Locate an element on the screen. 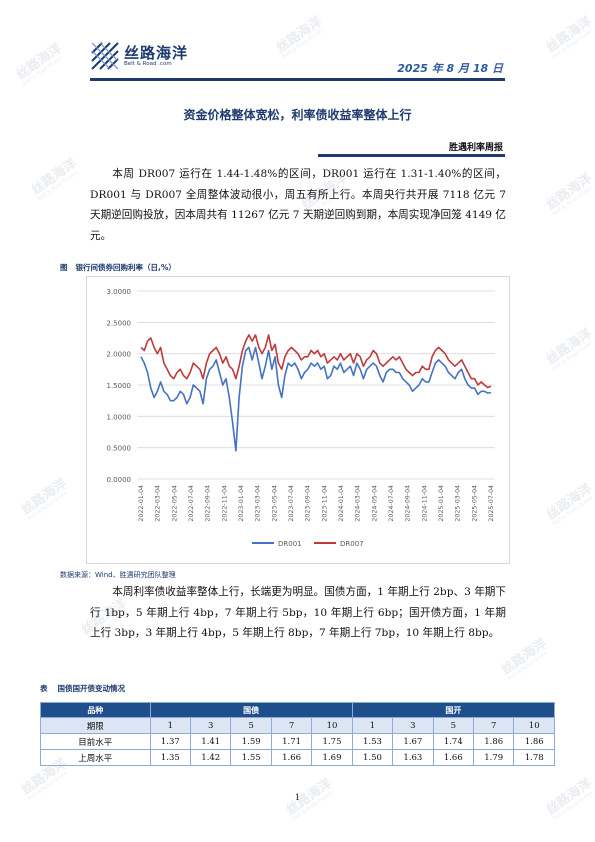 The width and height of the screenshot is (595, 842). header-category: 品种 is located at coordinates (95, 710).